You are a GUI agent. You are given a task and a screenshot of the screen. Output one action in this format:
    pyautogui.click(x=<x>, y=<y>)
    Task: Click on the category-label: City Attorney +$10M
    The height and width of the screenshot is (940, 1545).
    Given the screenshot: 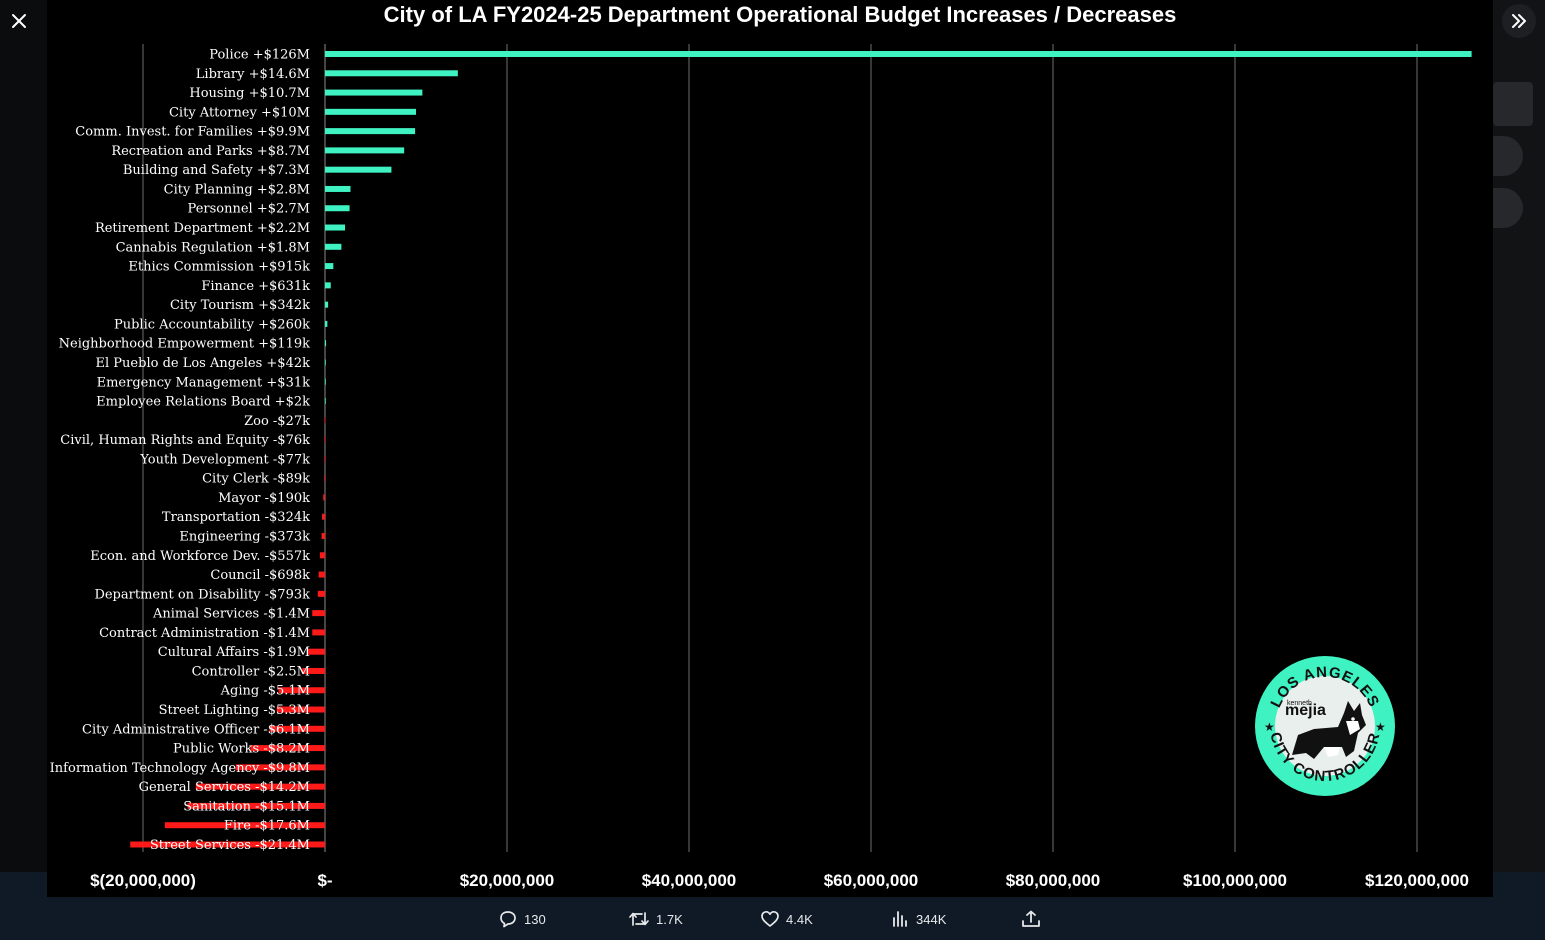 What is the action you would take?
    pyautogui.click(x=239, y=112)
    